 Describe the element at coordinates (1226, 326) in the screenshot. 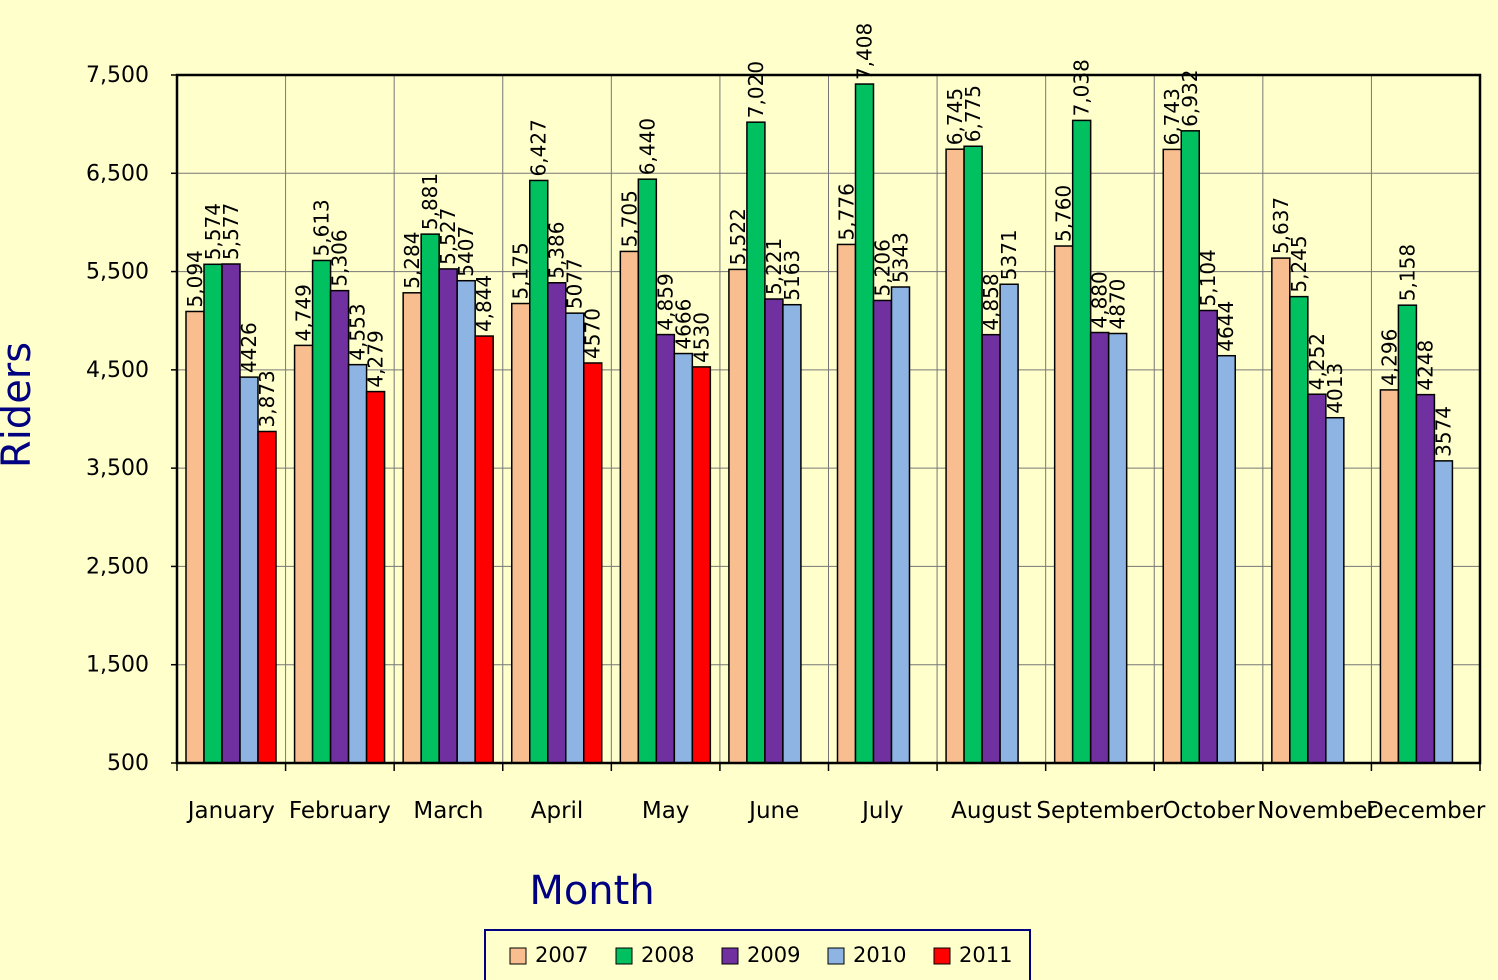

I see `data-label: 4644` at that location.